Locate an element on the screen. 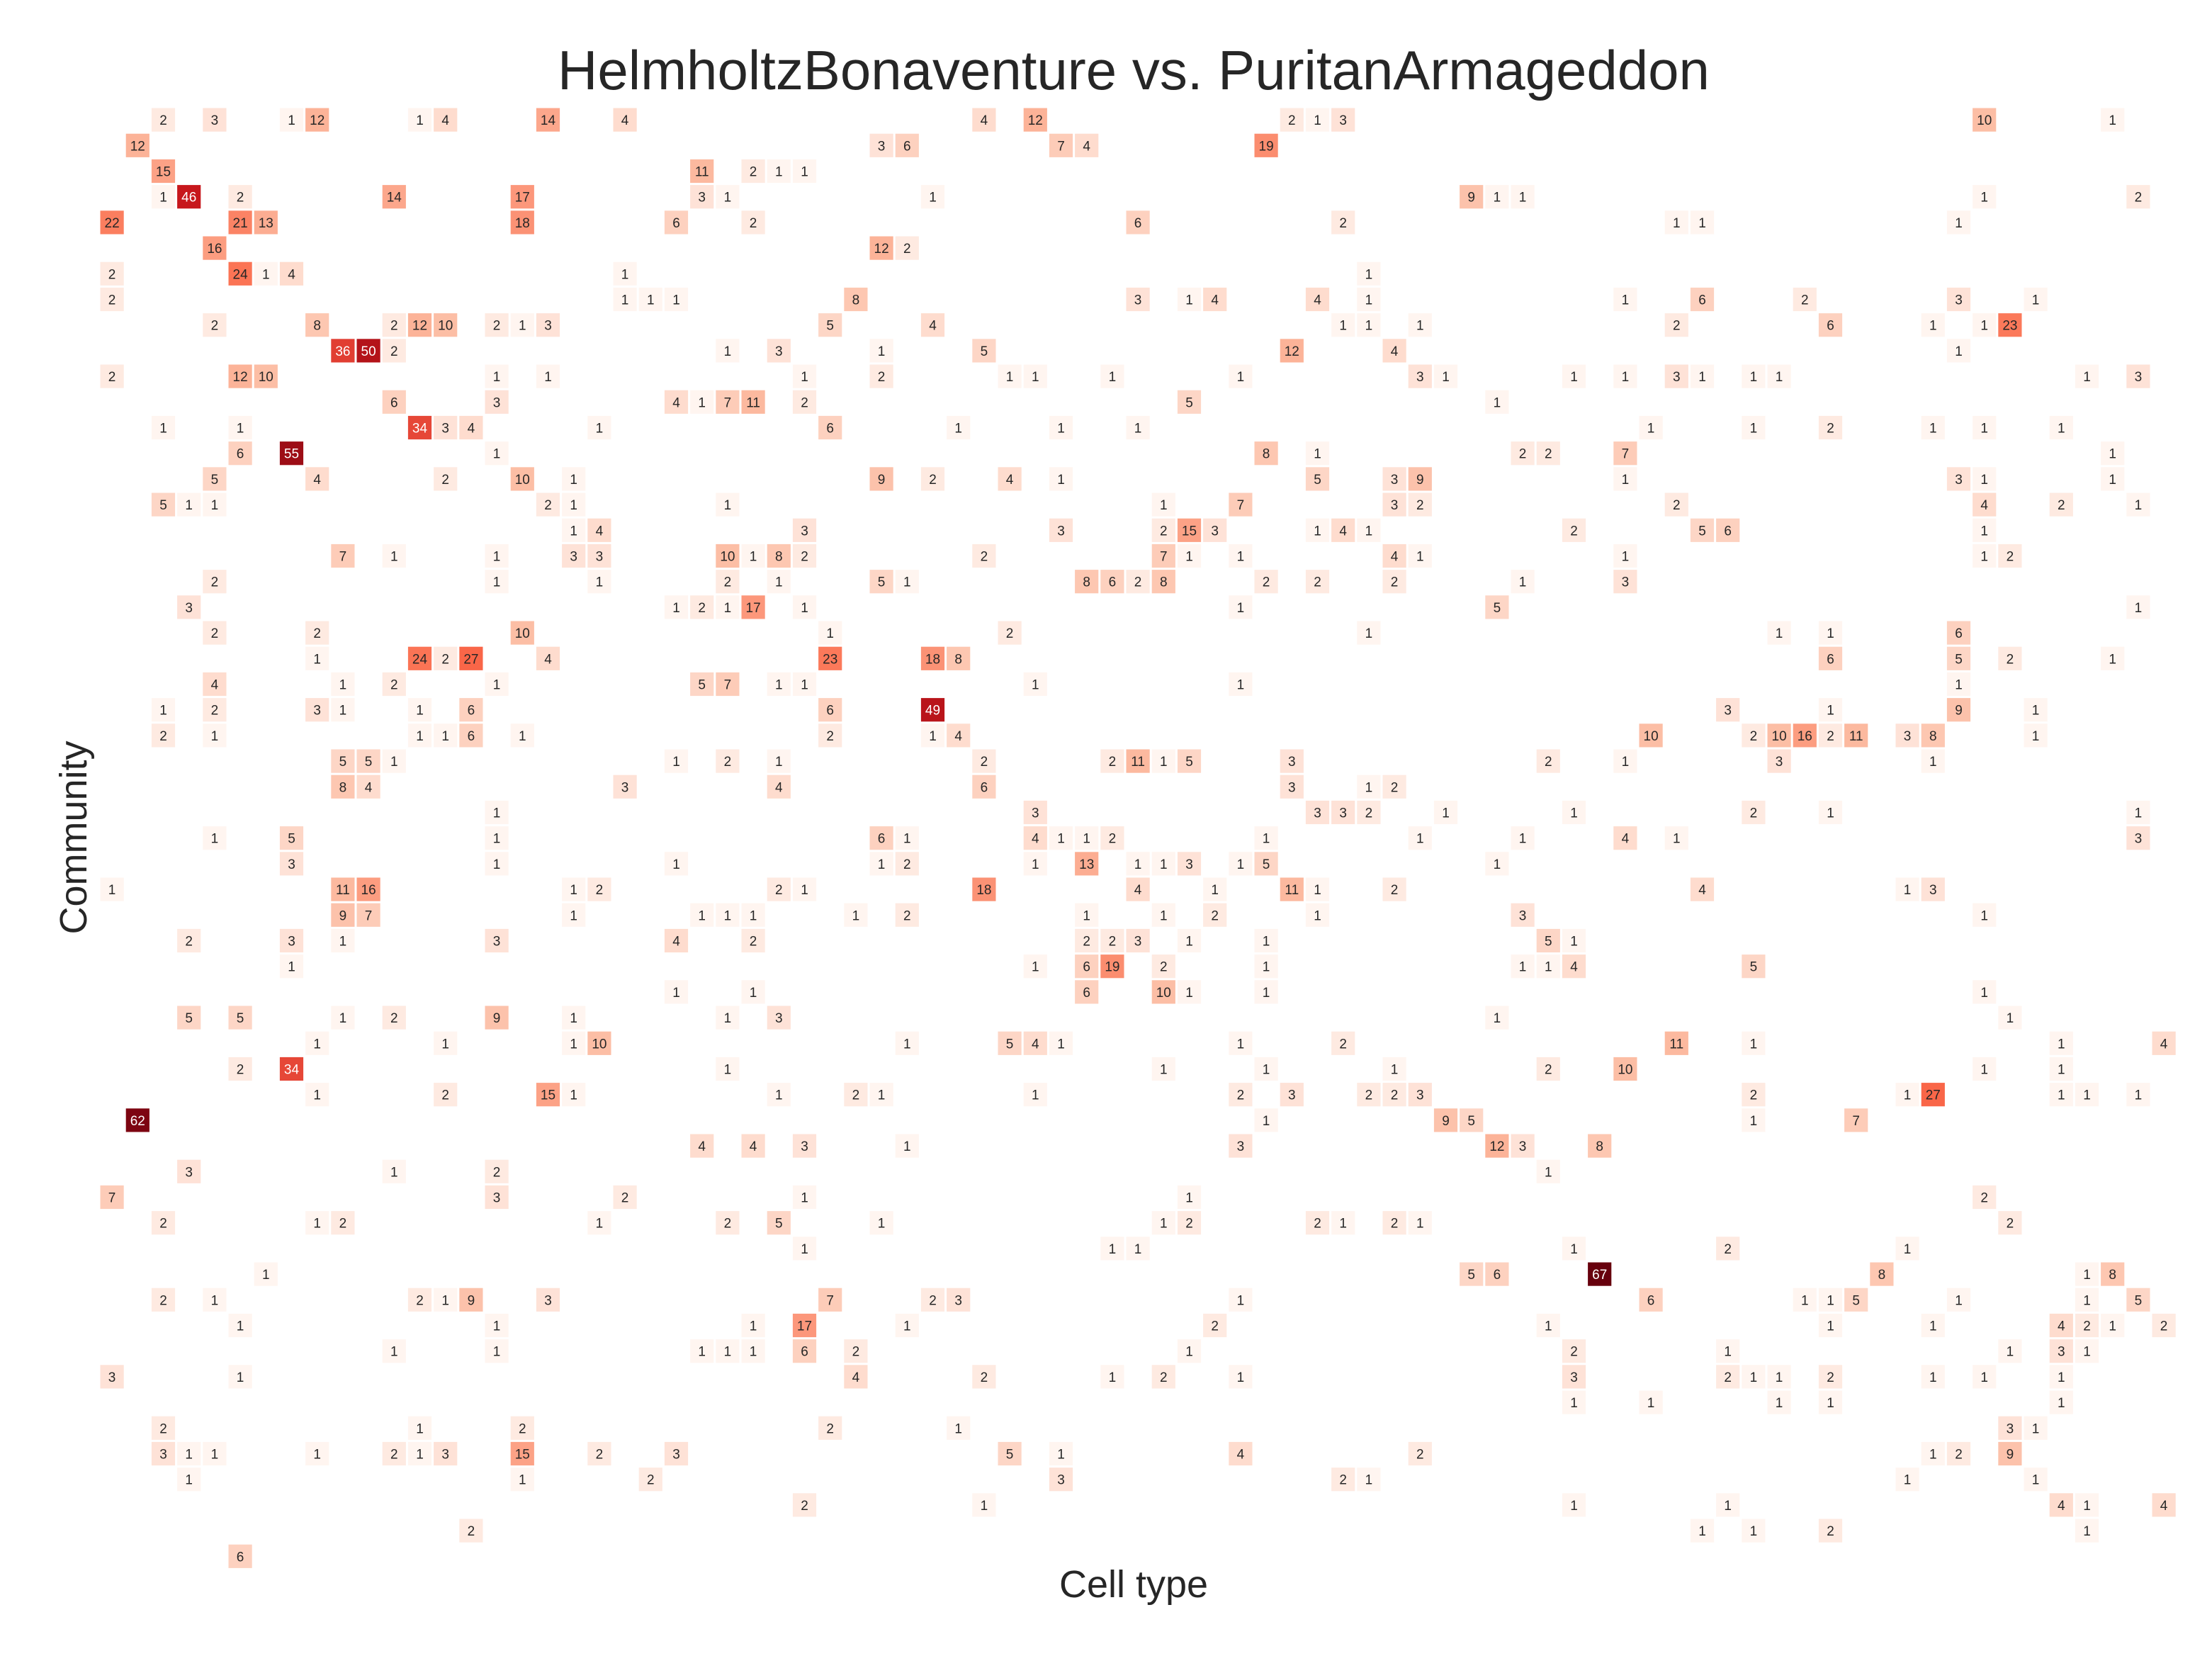 This screenshot has height=1656, width=2212. heatmap-cell: 18 is located at coordinates (984, 889).